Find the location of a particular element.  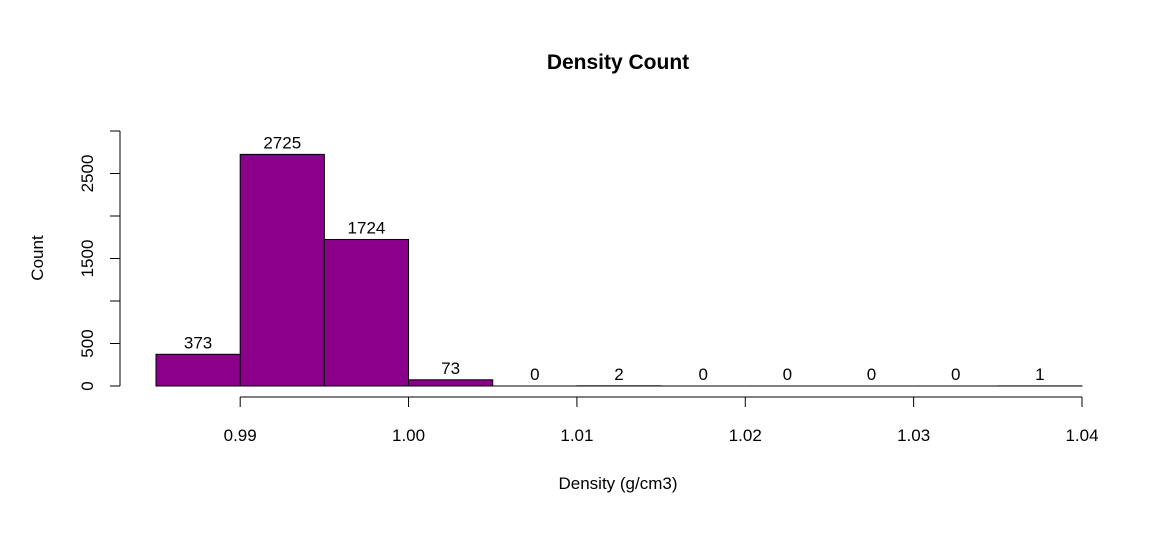

bar-count-label: 2 is located at coordinates (618, 374).